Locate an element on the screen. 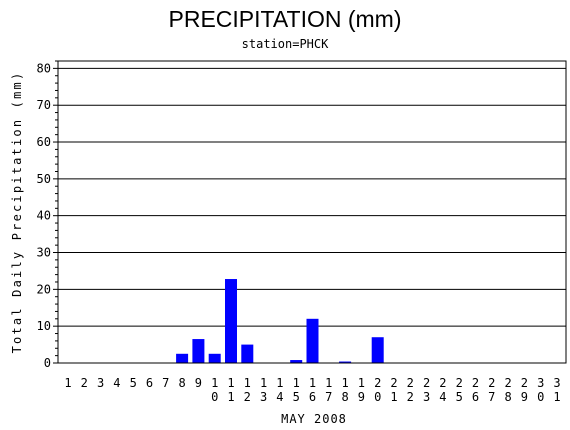 The height and width of the screenshot is (430, 570). x-tick-label-17-digit-2: 7 is located at coordinates (328, 397).